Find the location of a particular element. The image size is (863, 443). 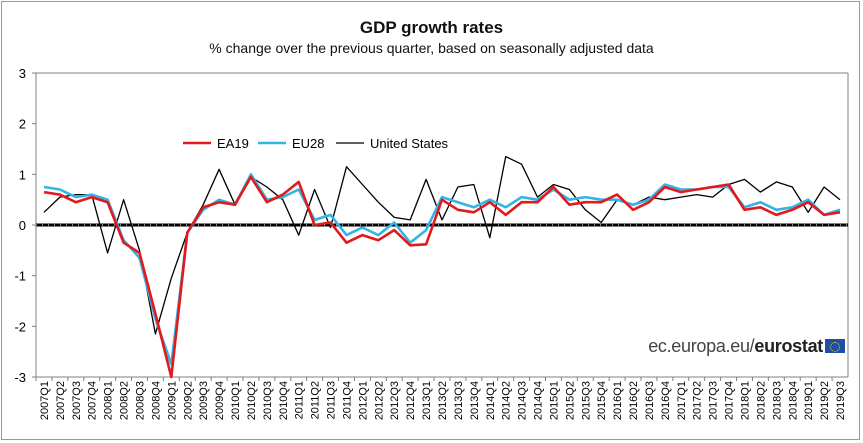

x-tick-label: 2019Q2 is located at coordinates (825, 400).